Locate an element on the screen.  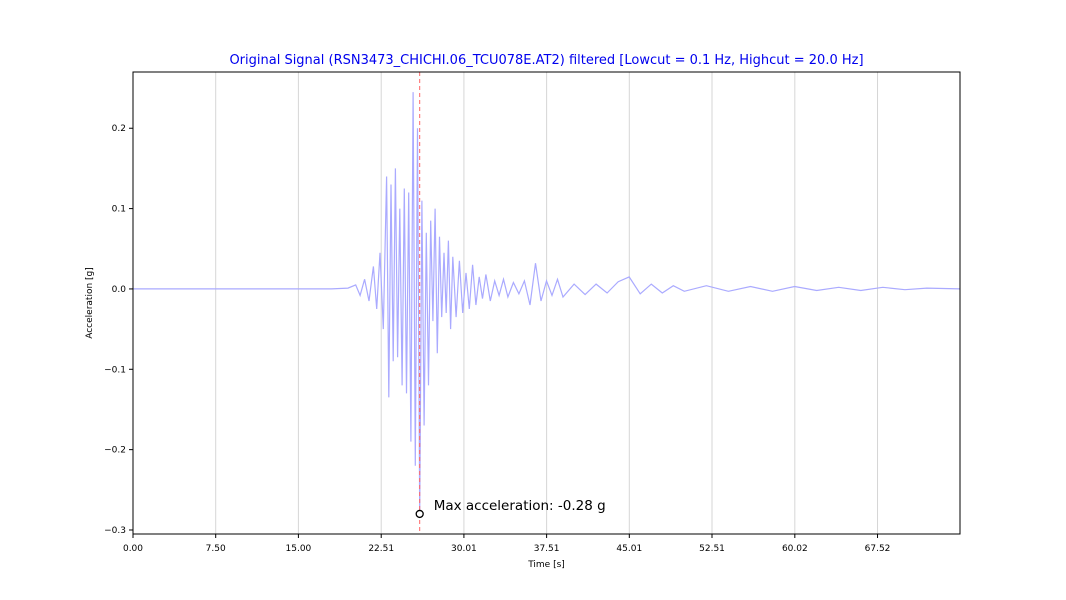
x-tick-label: 52.51 is located at coordinates (712, 549).